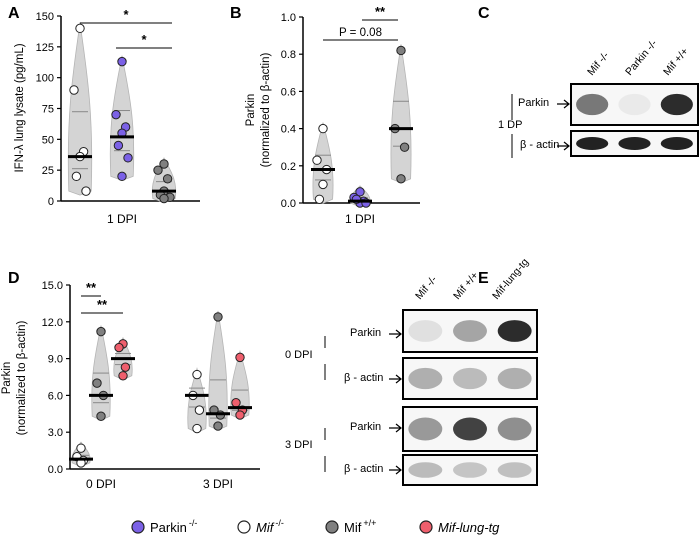 Image resolution: width=700 pixels, height=558 pixels. I want to click on panelE-timepoint-label: 0 DPI, so click(299, 355).